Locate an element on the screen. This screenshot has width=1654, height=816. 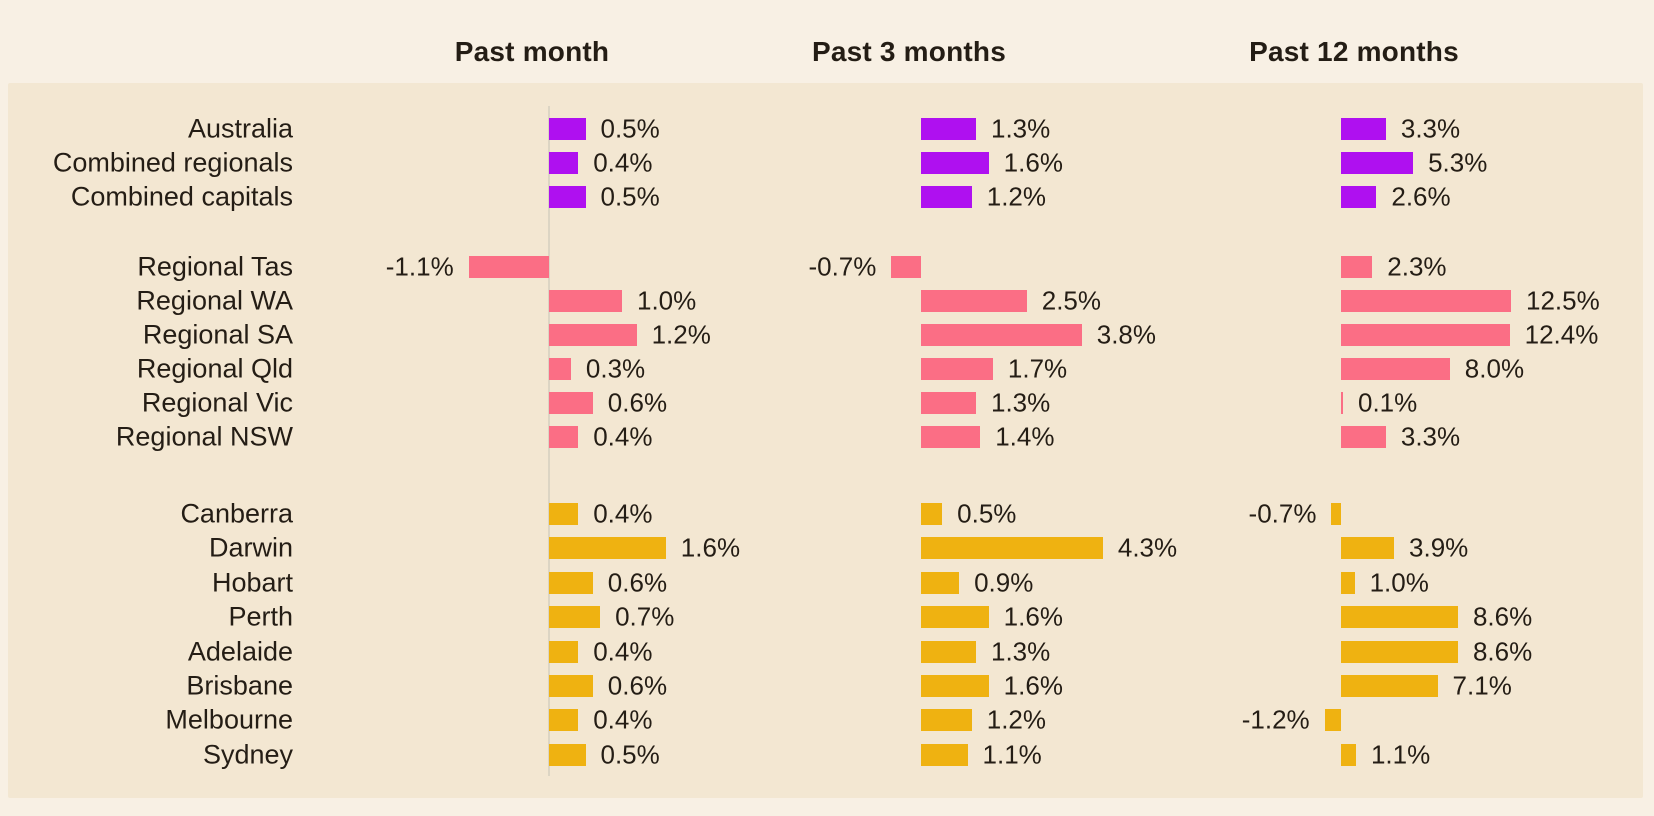
value-label-sydney-col2: 1.1% is located at coordinates (1400, 754).